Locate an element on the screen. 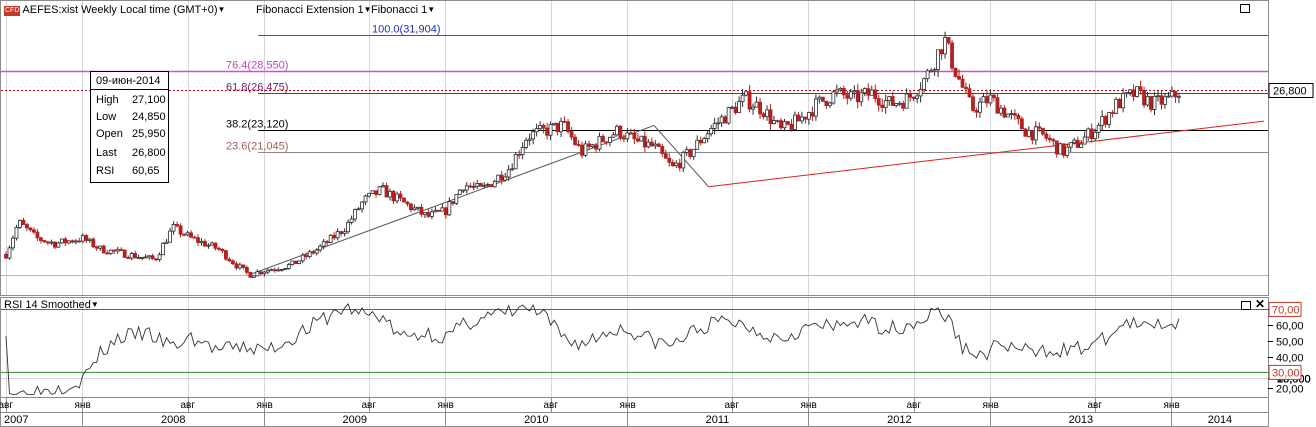 This screenshot has height=427, width=1316. rsi-tick-label: 20,00 is located at coordinates (1290, 390).